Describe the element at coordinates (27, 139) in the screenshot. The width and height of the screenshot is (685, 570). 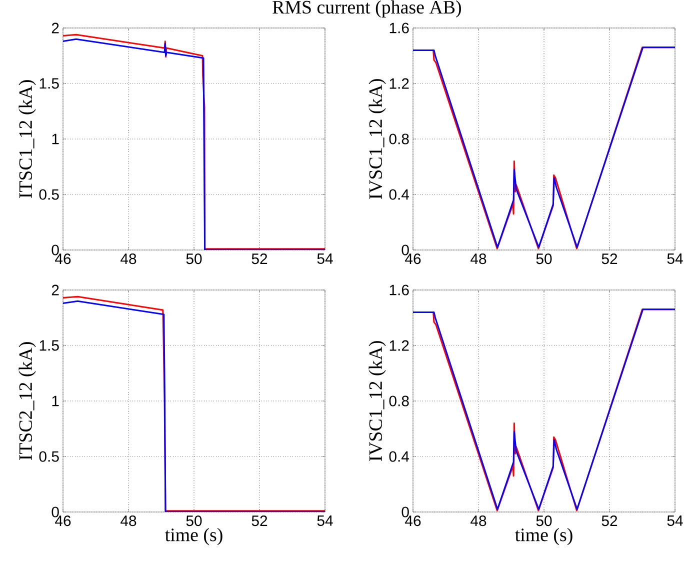
I see `y-axis-title: ITSC1_12 (kA)` at that location.